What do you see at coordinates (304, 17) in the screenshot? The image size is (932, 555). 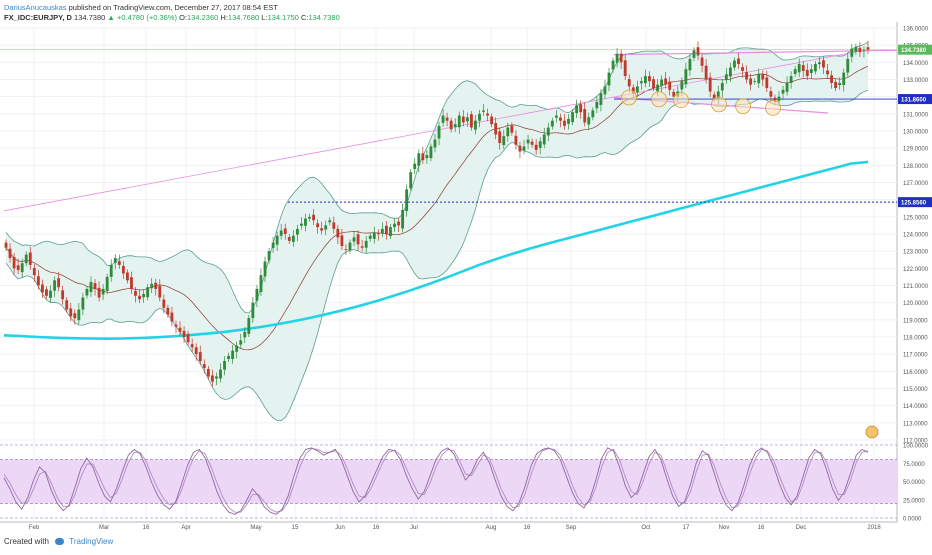 I see `close-label: C:` at bounding box center [304, 17].